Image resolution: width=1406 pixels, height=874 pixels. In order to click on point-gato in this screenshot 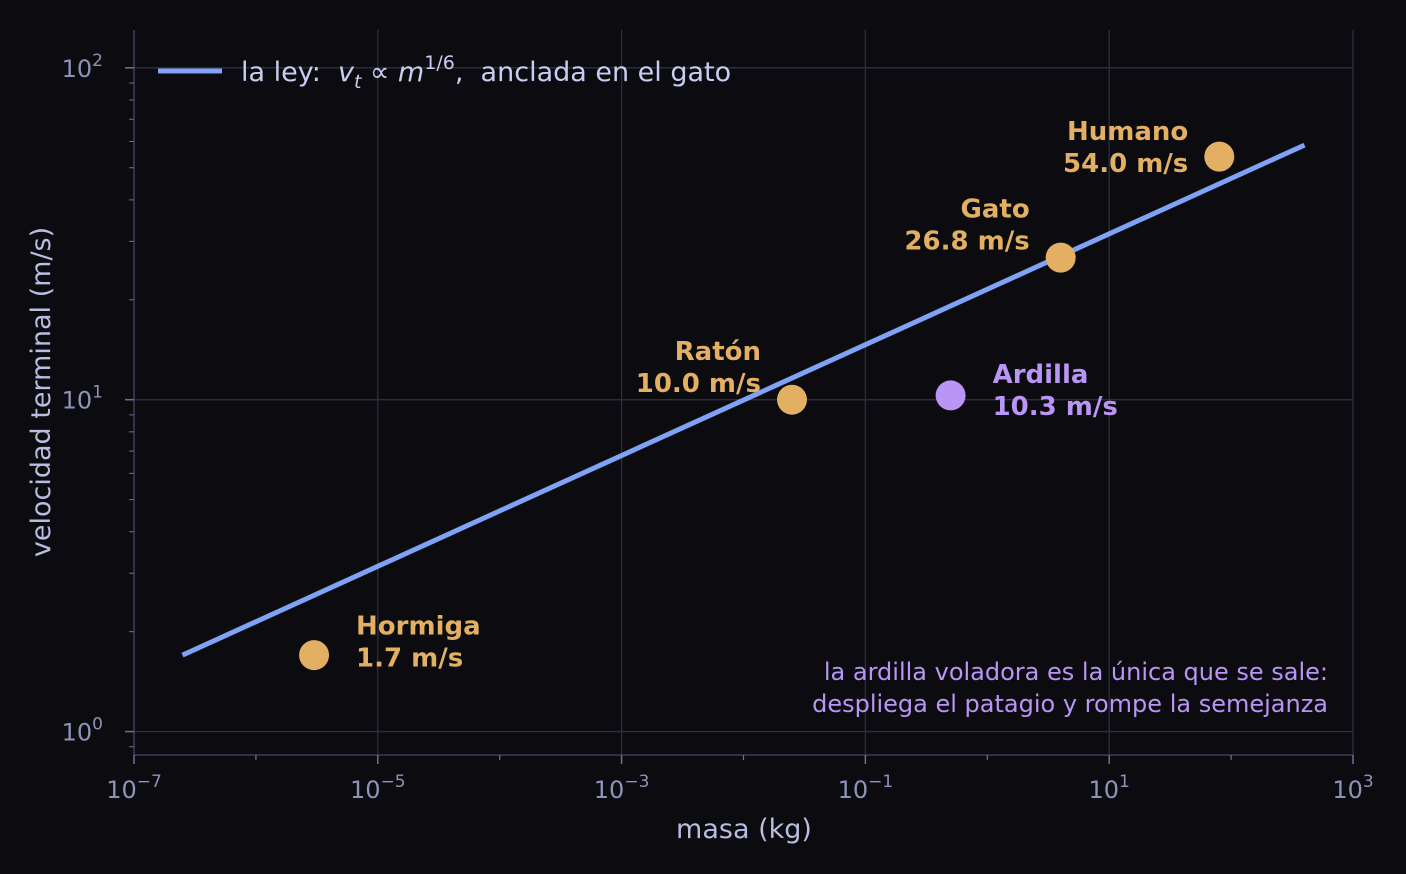, I will do `click(1060, 257)`.